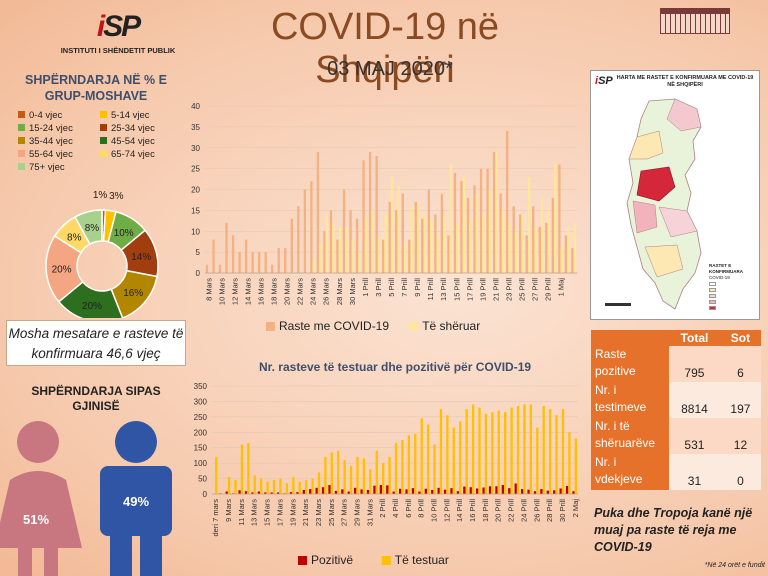  What do you see at coordinates (344, 512) in the screenshot?
I see `x-tick-label: 27 Mars` at bounding box center [344, 512].